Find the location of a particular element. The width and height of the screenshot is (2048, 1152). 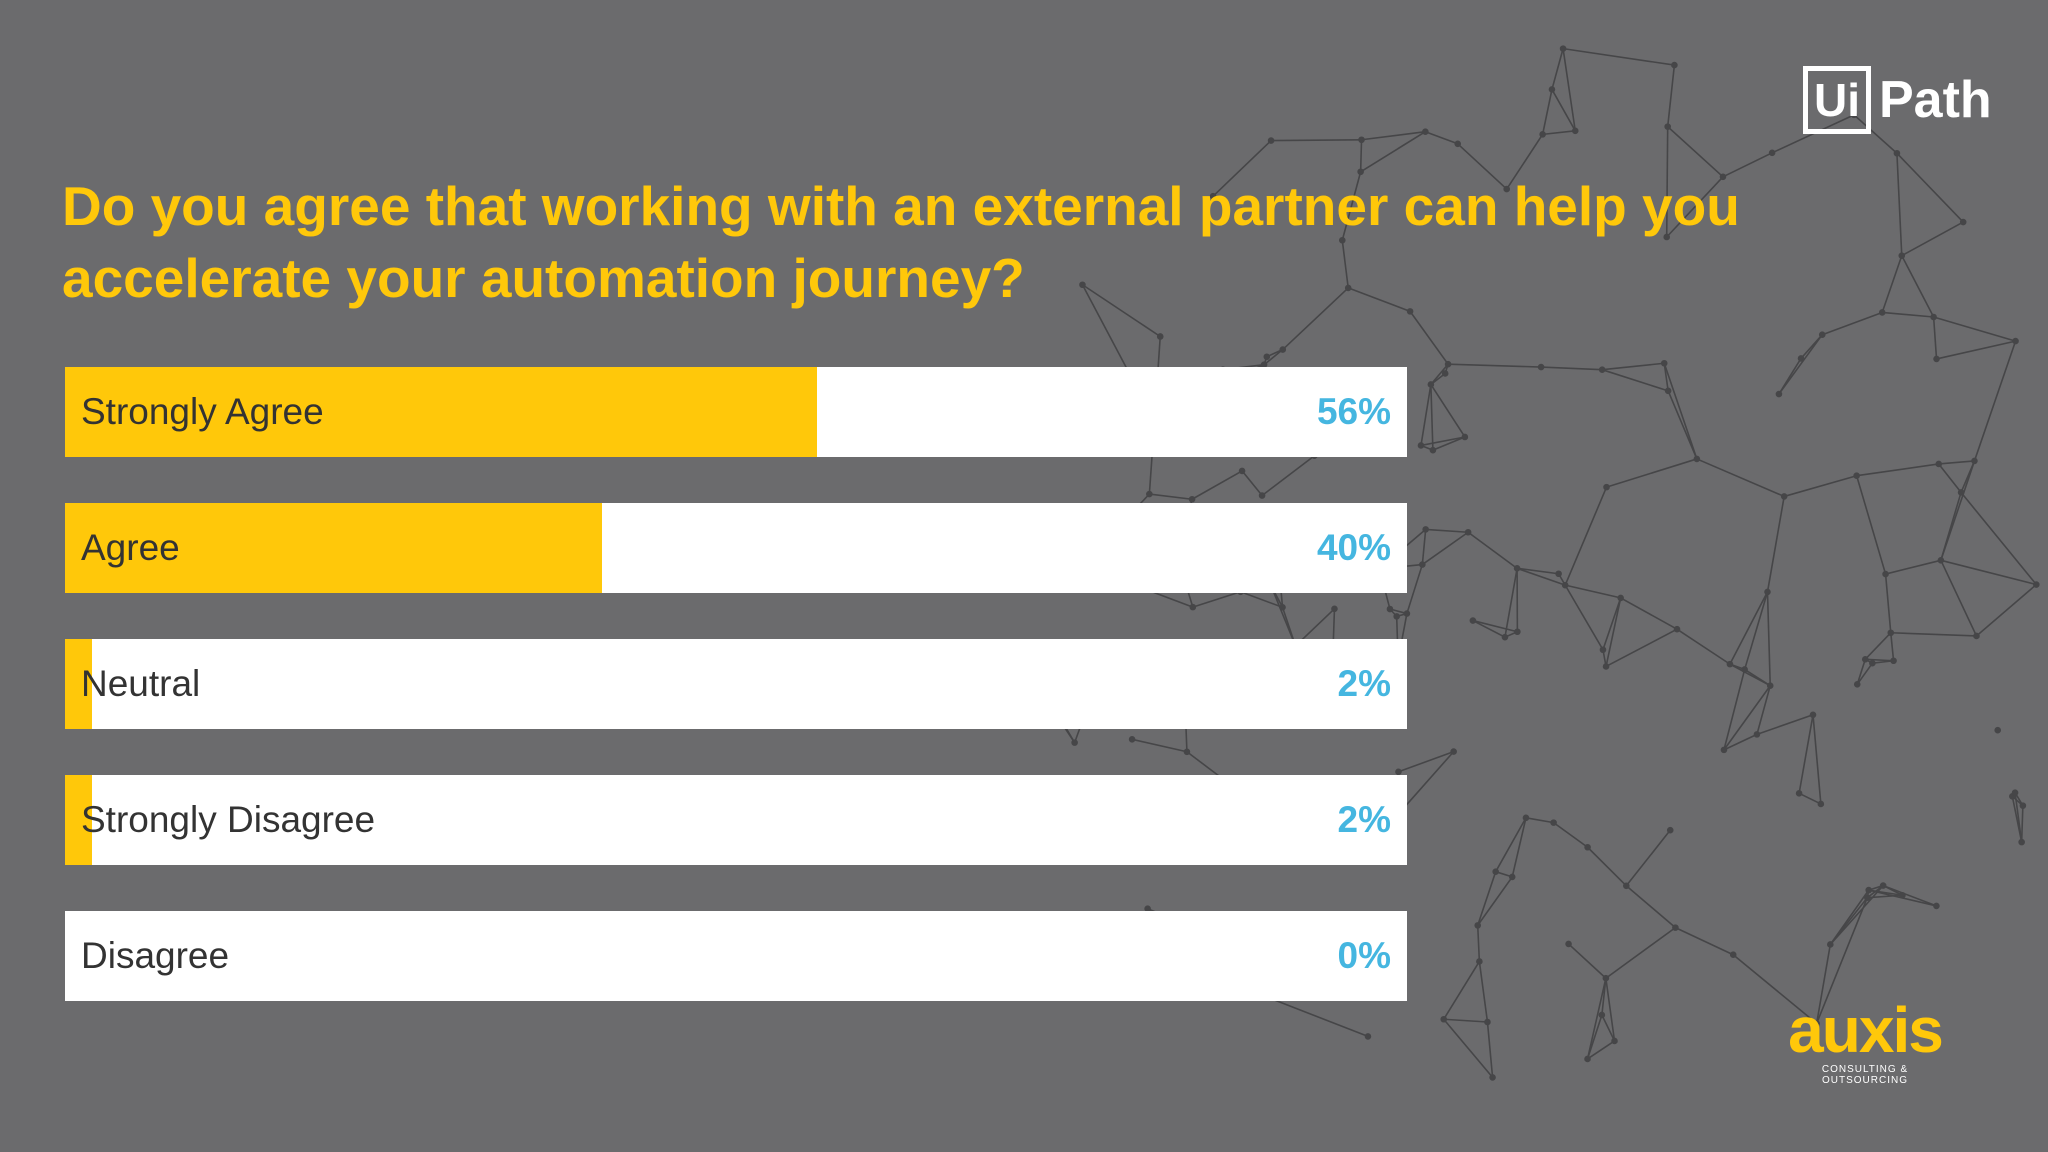

auxis-logo-word: auxis is located at coordinates (1866, 1030).